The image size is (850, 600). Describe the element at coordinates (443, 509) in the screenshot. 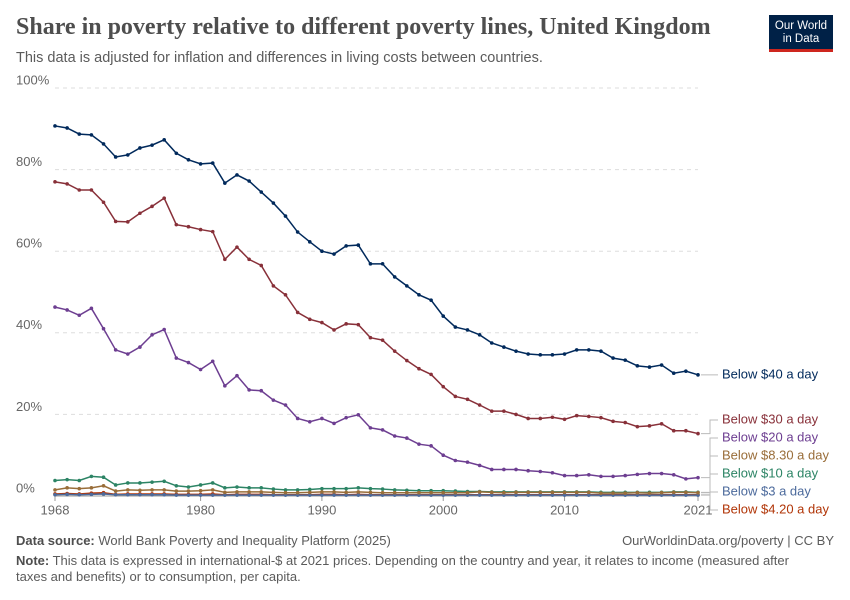

I see `x-tick-label: 2000` at that location.